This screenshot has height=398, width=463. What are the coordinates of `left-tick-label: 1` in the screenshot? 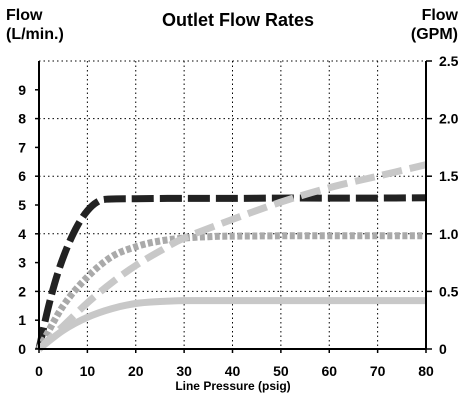 It's located at (22, 320).